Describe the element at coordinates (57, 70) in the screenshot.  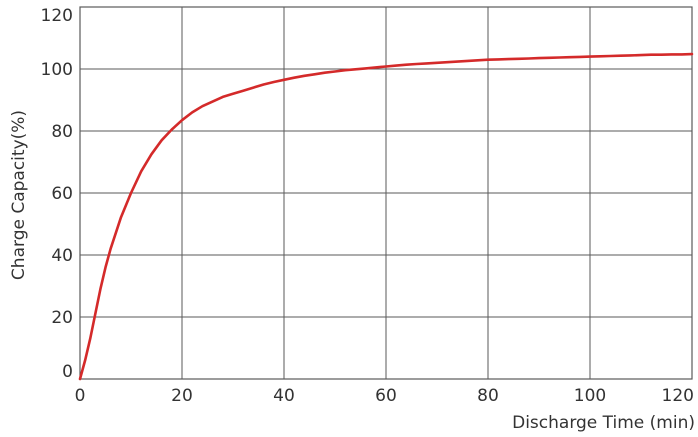
I see `y-tick-label: 100` at that location.